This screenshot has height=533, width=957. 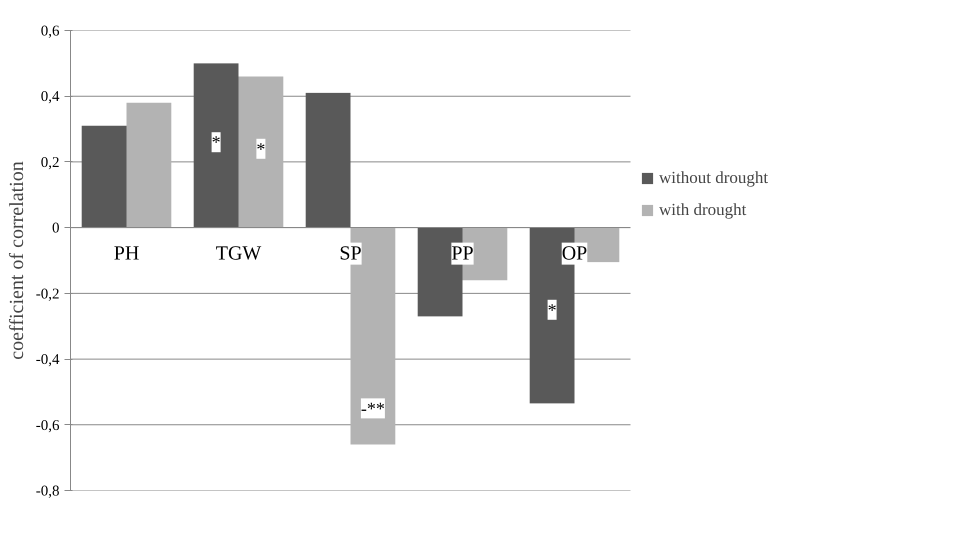 What do you see at coordinates (50, 97) in the screenshot?
I see `y-tick-label: 0,4` at bounding box center [50, 97].